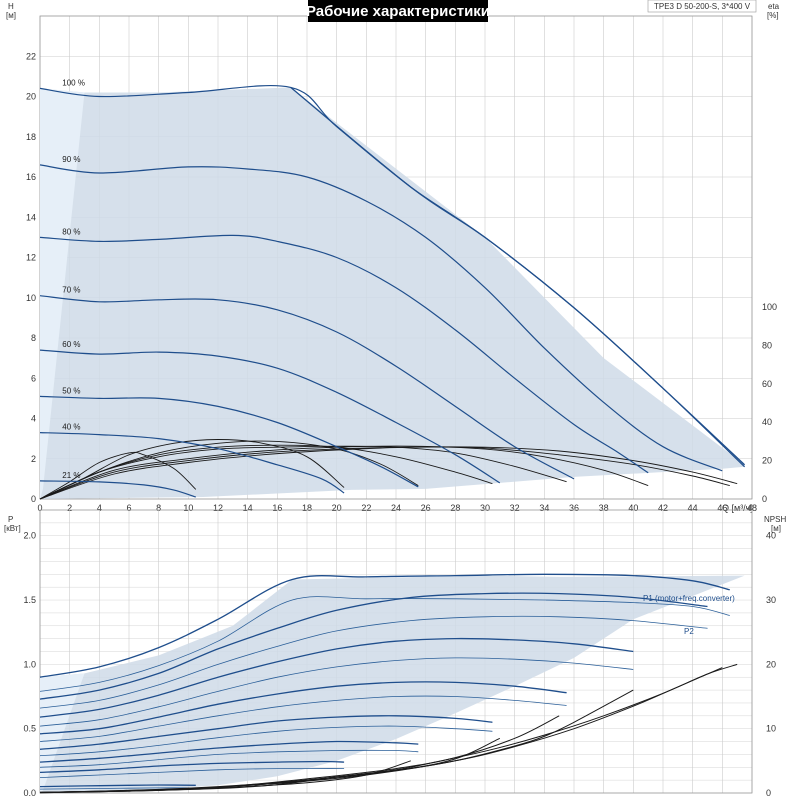 The height and width of the screenshot is (800, 800). What do you see at coordinates (29, 600) in the screenshot?
I see `p-tick-label: 1.5` at bounding box center [29, 600].